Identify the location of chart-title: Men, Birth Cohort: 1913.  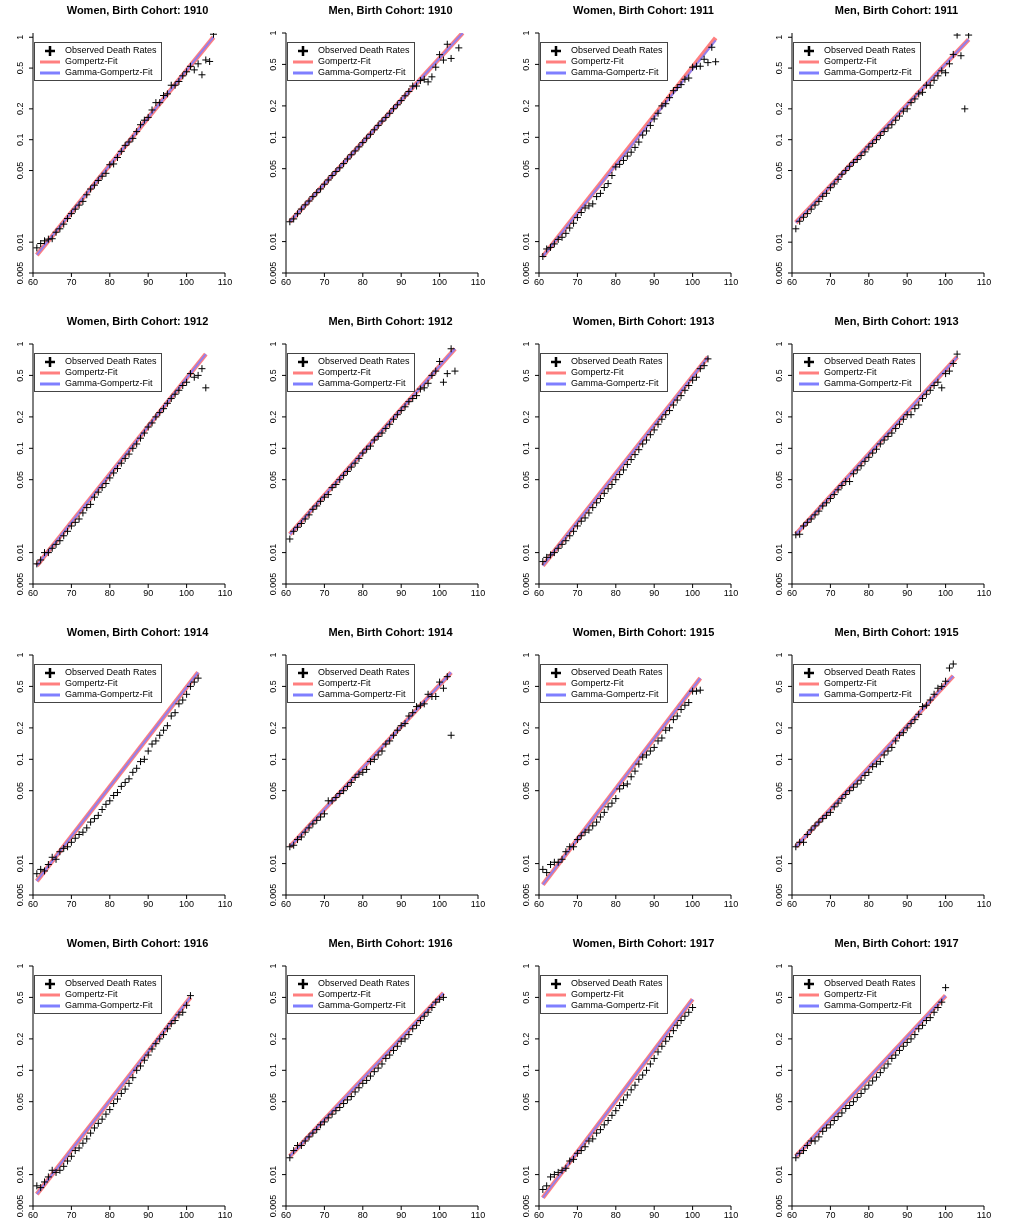
(896, 321).